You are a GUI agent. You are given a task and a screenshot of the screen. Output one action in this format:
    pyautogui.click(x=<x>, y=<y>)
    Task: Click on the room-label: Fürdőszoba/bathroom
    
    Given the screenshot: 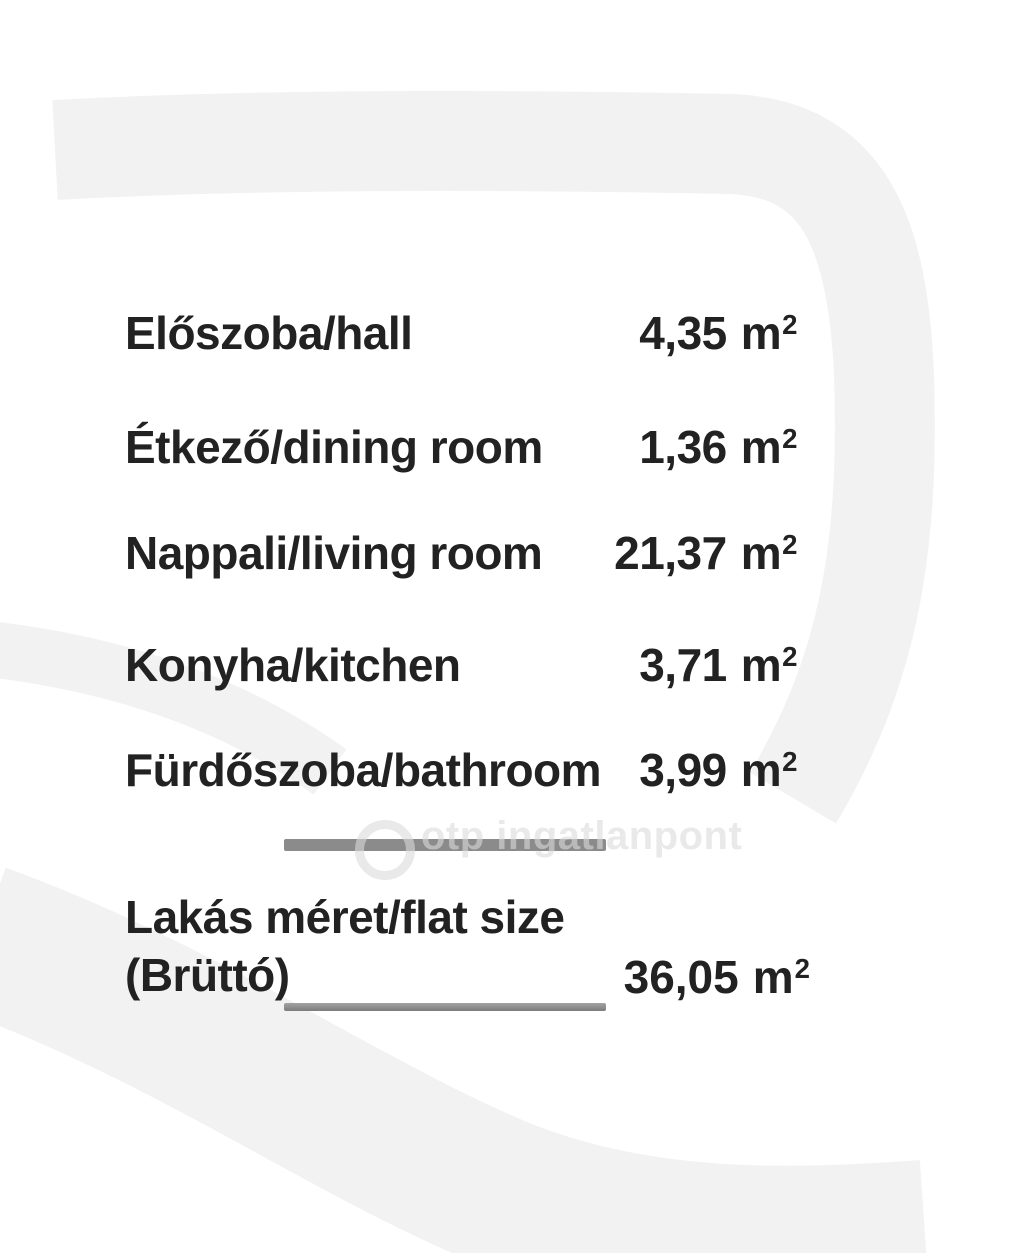 What is the action you would take?
    pyautogui.click(x=363, y=770)
    